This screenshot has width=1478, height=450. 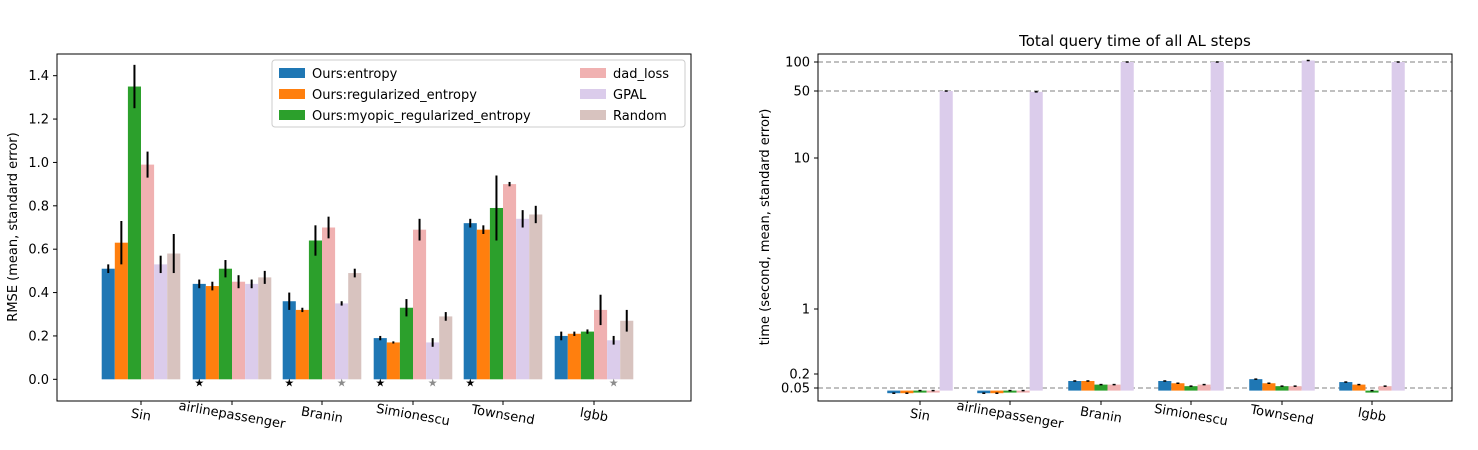 What do you see at coordinates (1372, 416) in the screenshot?
I see `x-tick-label-lgbb: lgbb` at bounding box center [1372, 416].